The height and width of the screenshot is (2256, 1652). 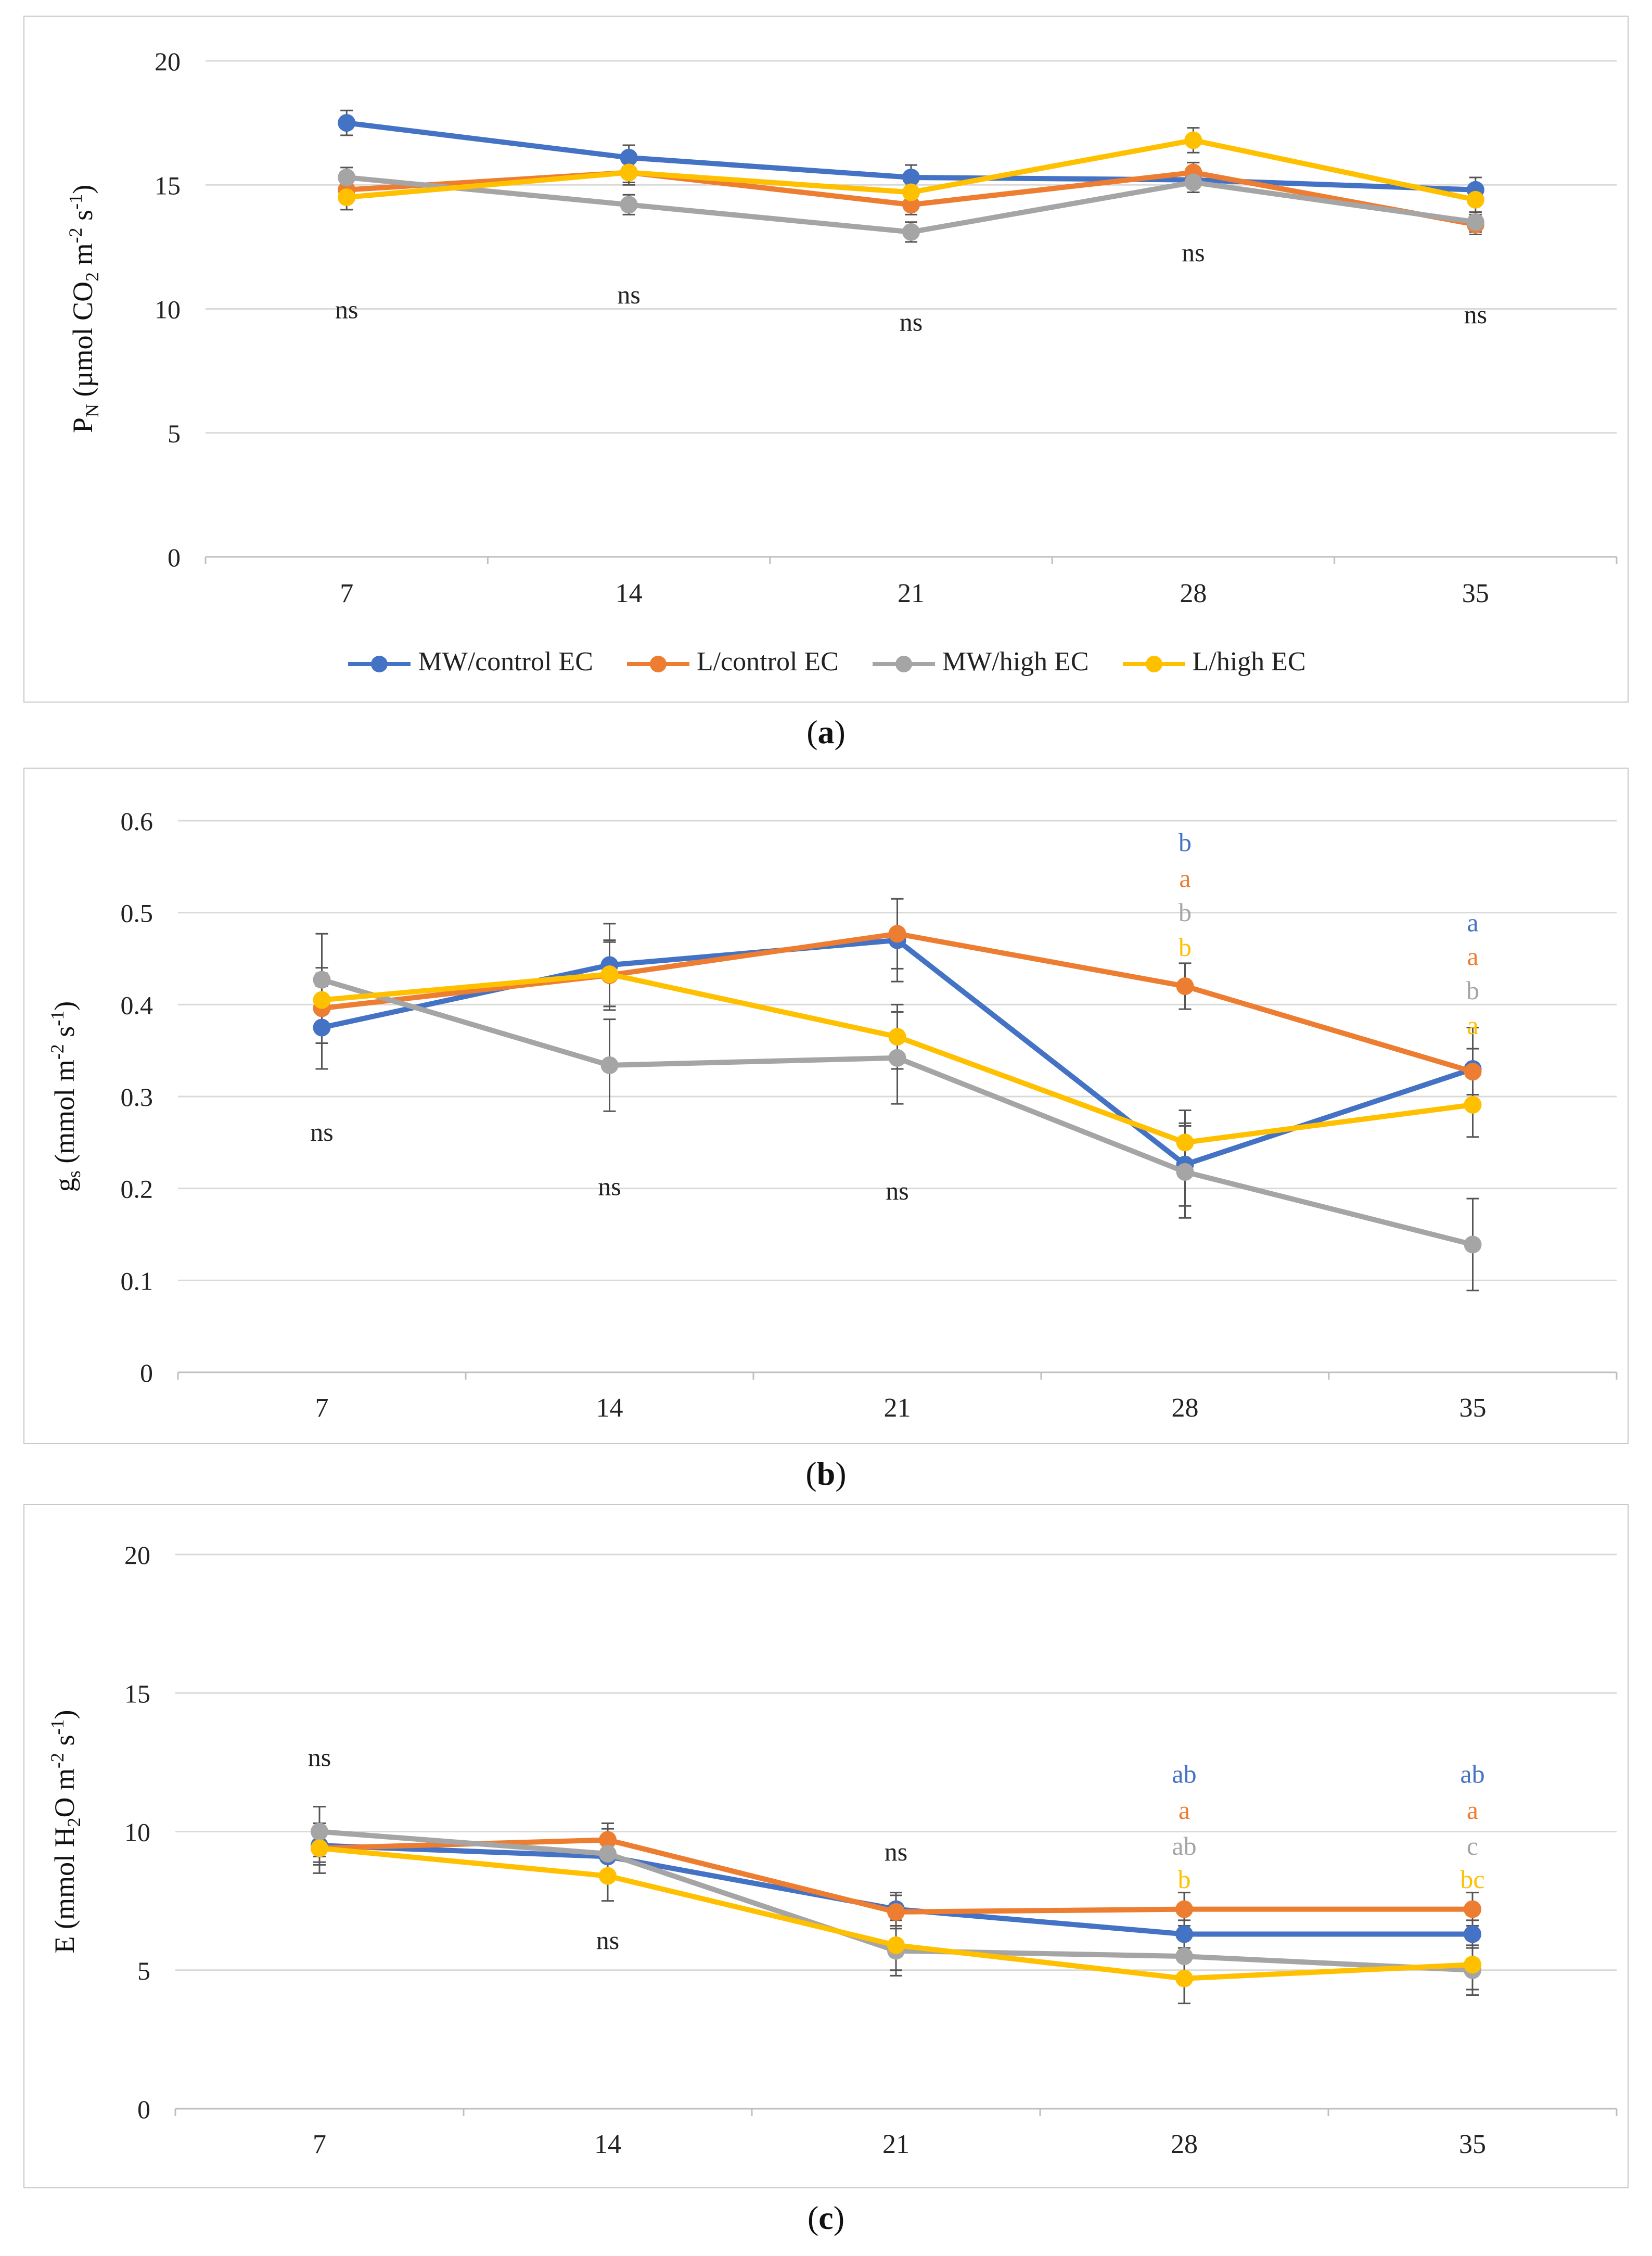 What do you see at coordinates (609, 1408) in the screenshot?
I see `chart-b-xtick-label: 14` at bounding box center [609, 1408].